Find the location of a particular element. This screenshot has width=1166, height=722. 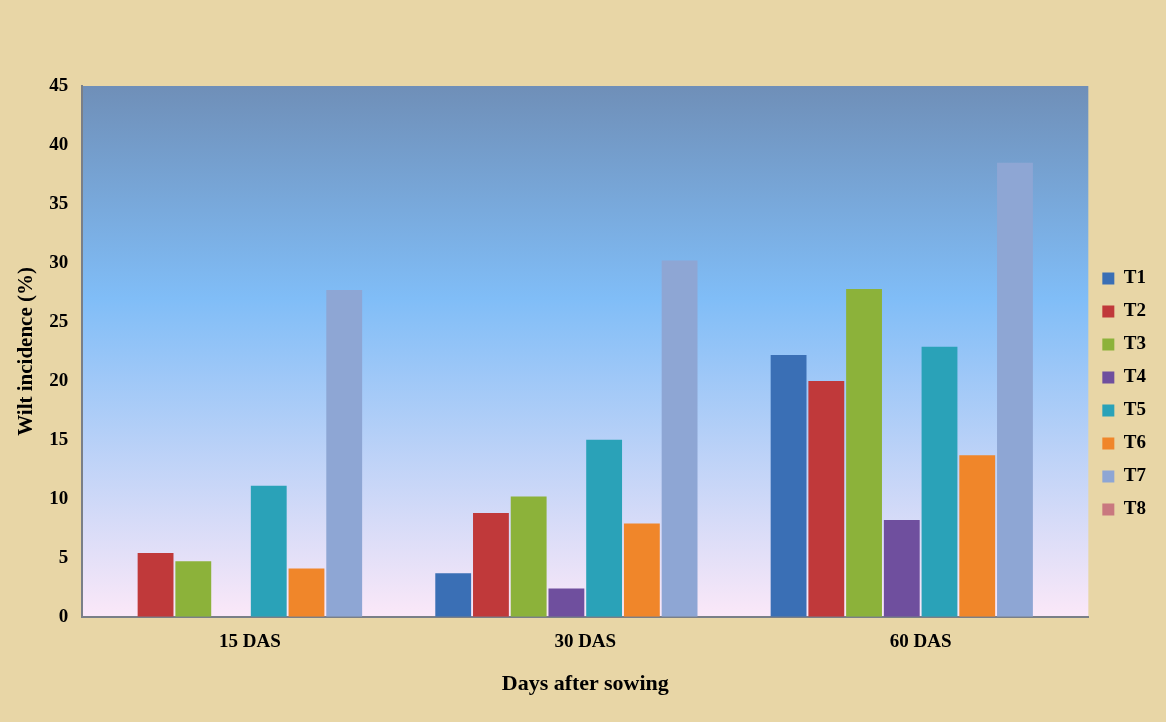

legend-label: T4 is located at coordinates (1135, 376).